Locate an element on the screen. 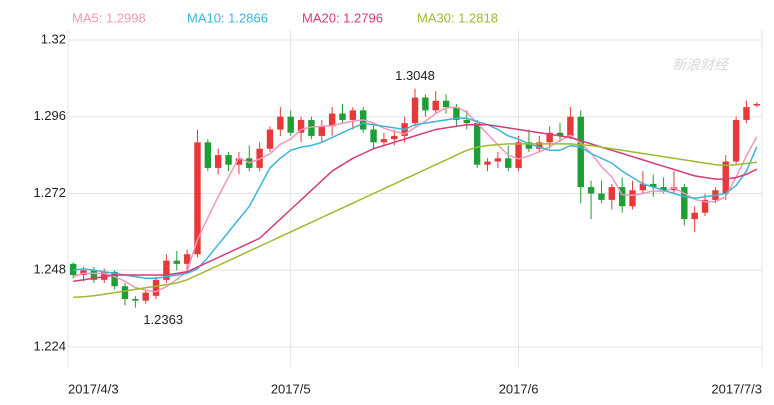 The height and width of the screenshot is (405, 774). x-tick-label: 2017/5 is located at coordinates (291, 388).